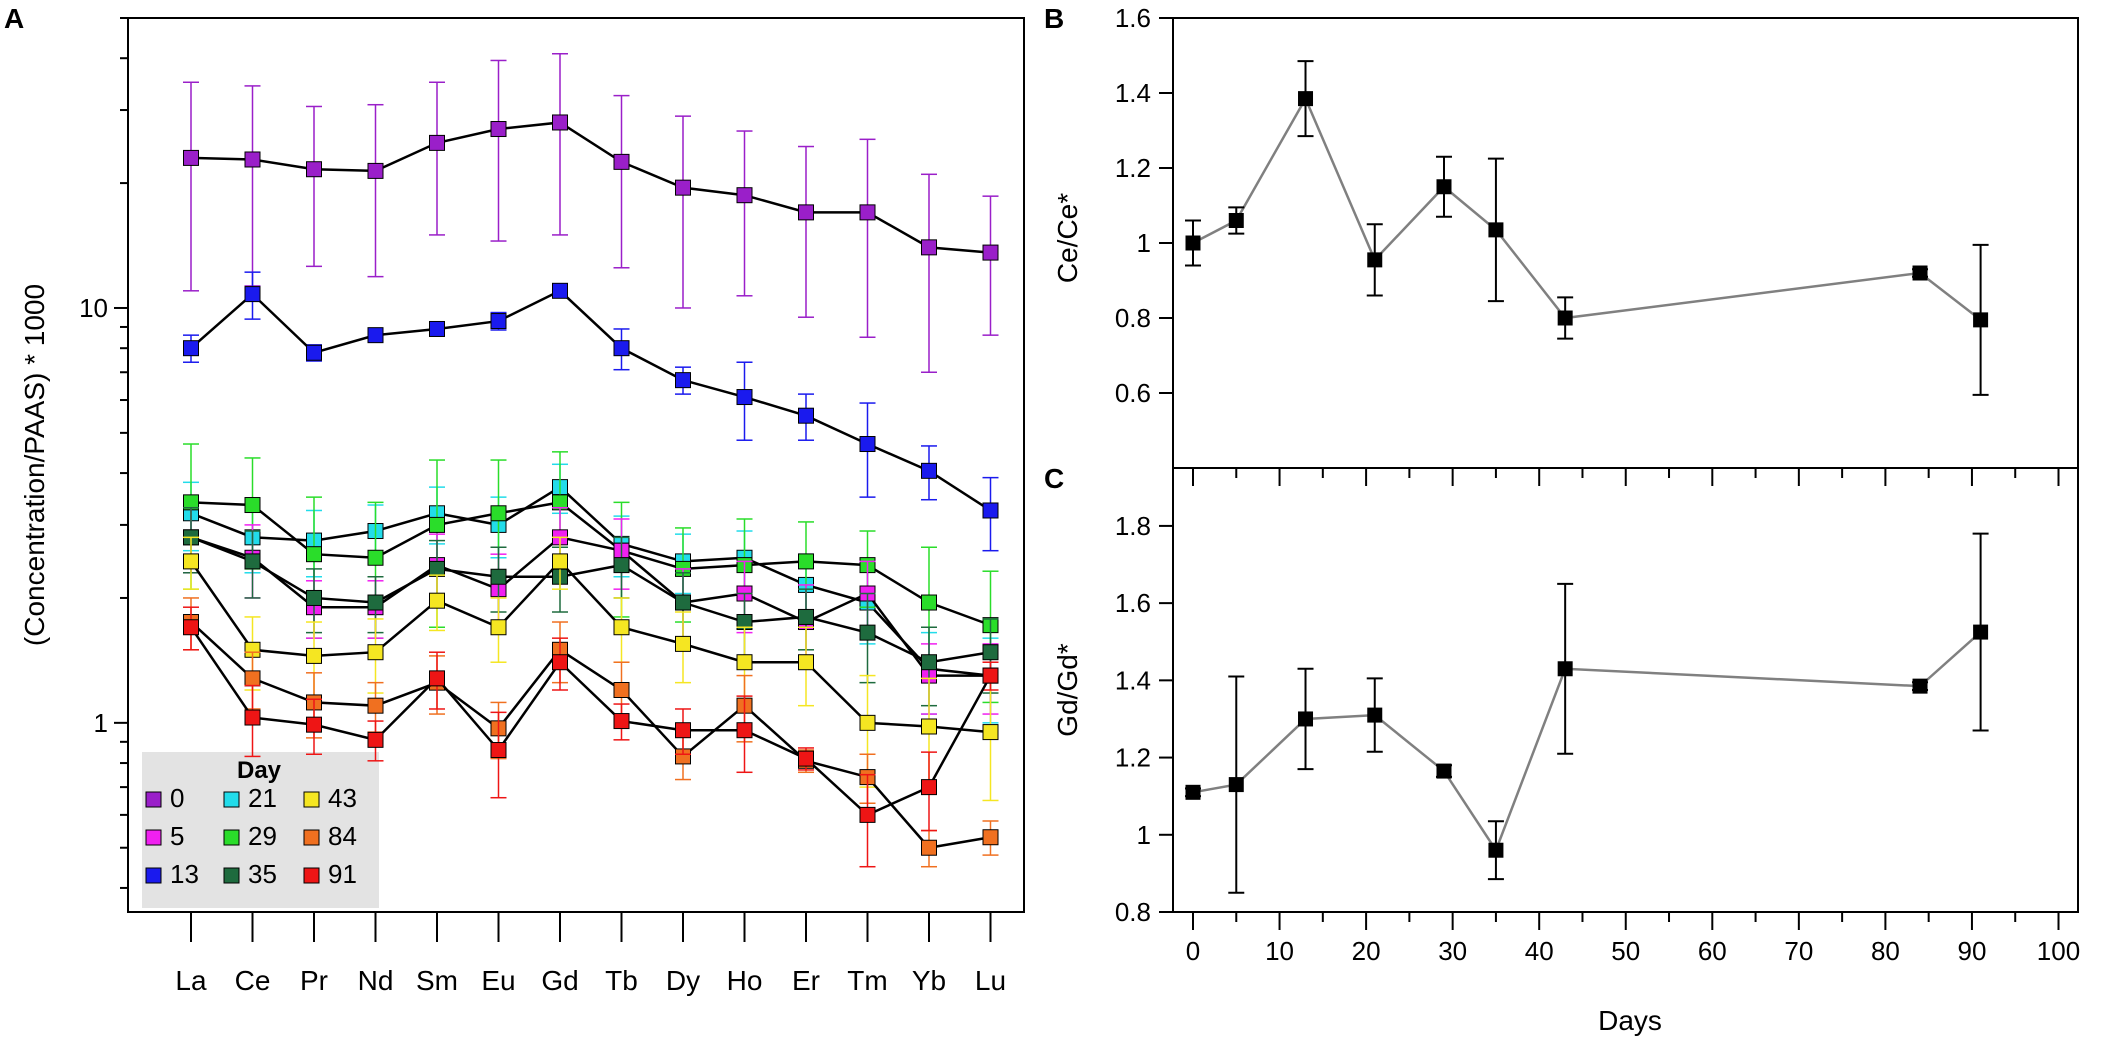  I want to click on legend-item-day-5: 5, so click(164, 836).